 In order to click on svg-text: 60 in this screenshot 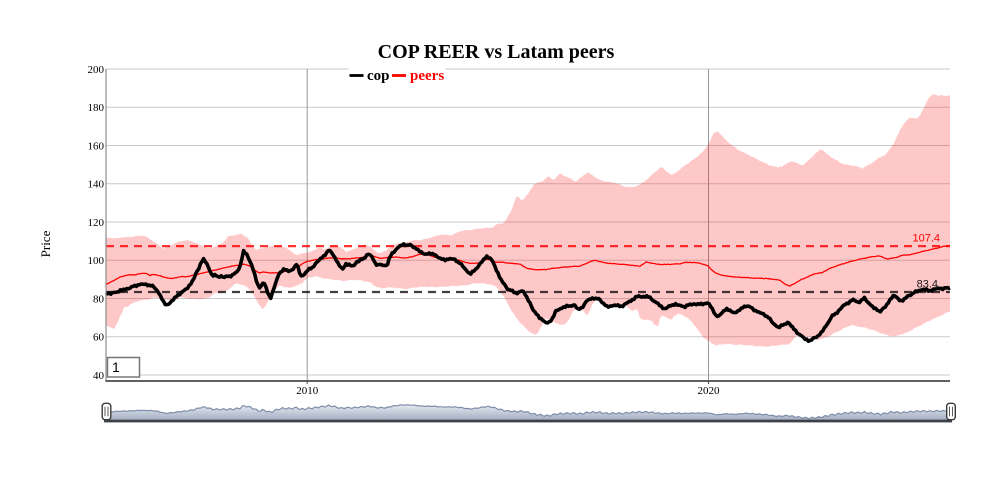, I will do `click(99, 338)`.